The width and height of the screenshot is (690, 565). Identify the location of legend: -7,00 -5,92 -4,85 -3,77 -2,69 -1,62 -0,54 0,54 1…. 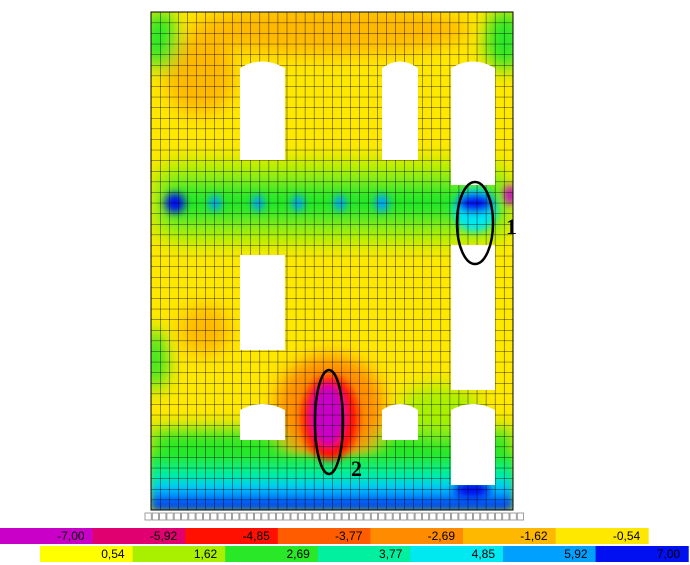
(344, 545).